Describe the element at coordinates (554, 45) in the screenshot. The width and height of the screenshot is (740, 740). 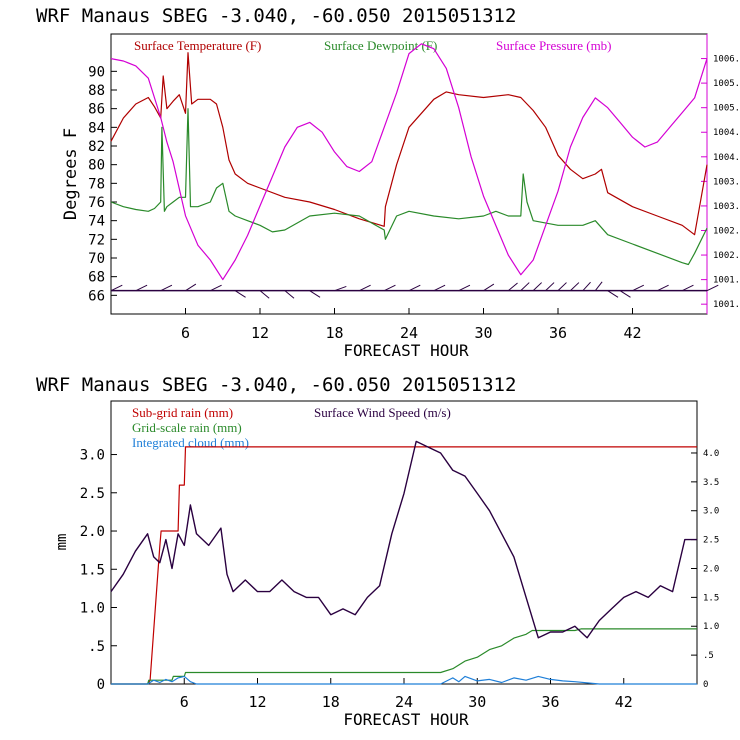
I see `top-legend-pressure: Surface Pressure (mb)` at that location.